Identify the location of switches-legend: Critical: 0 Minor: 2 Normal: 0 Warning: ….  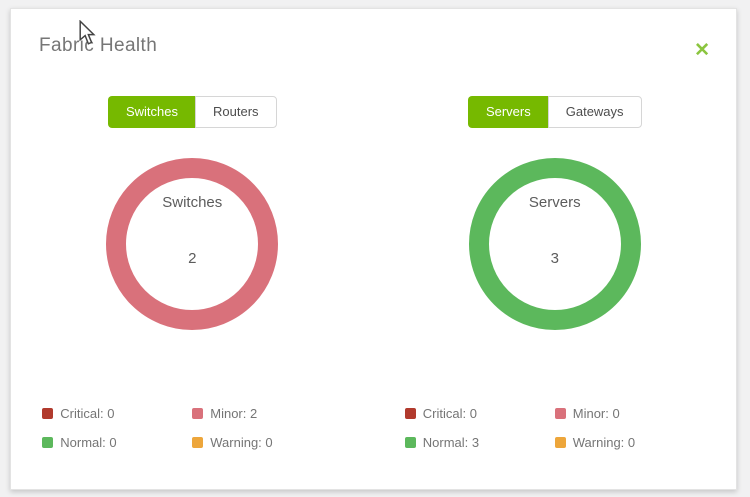
(192, 428).